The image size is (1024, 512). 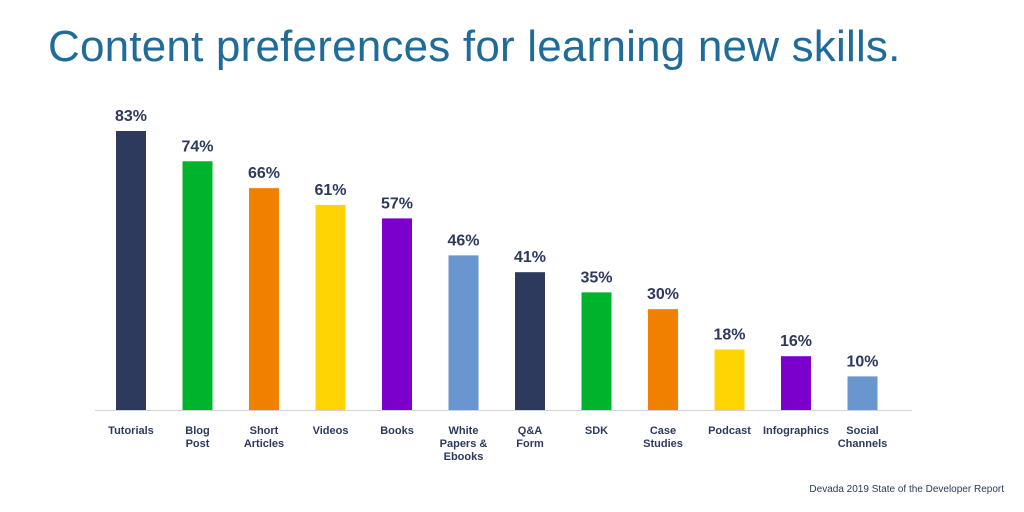 What do you see at coordinates (464, 431) in the screenshot?
I see `category-label-line: White` at bounding box center [464, 431].